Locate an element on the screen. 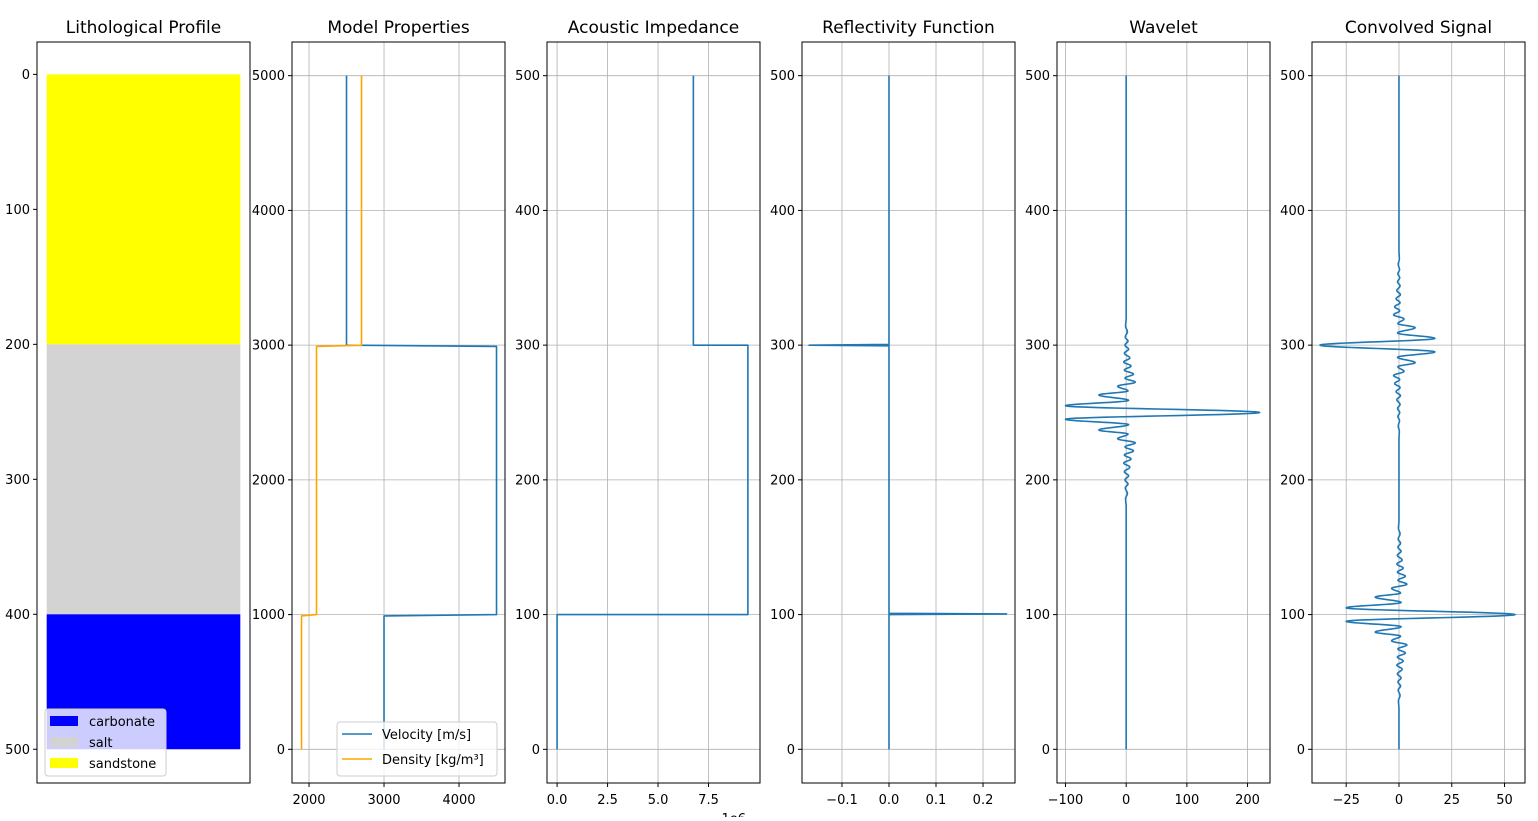 The width and height of the screenshot is (1538, 821). panel-title: Acoustic Impedance is located at coordinates (653, 28).